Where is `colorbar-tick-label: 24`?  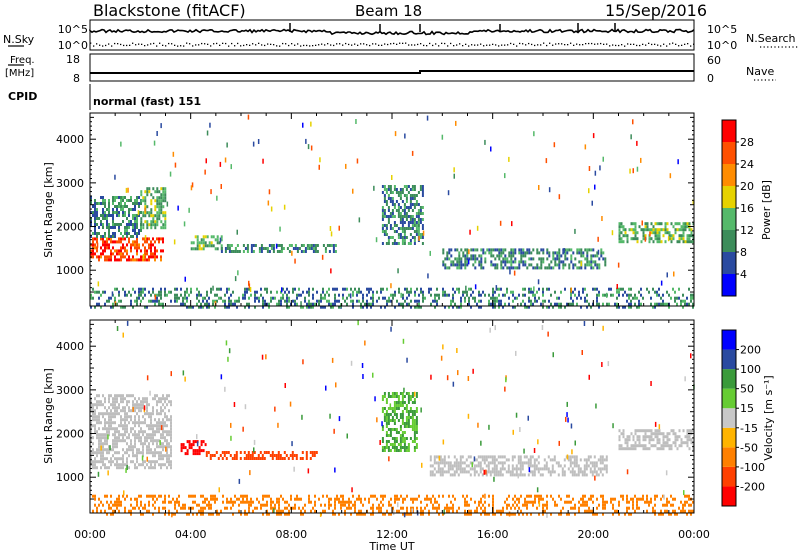 colorbar-tick-label: 24 is located at coordinates (747, 164).